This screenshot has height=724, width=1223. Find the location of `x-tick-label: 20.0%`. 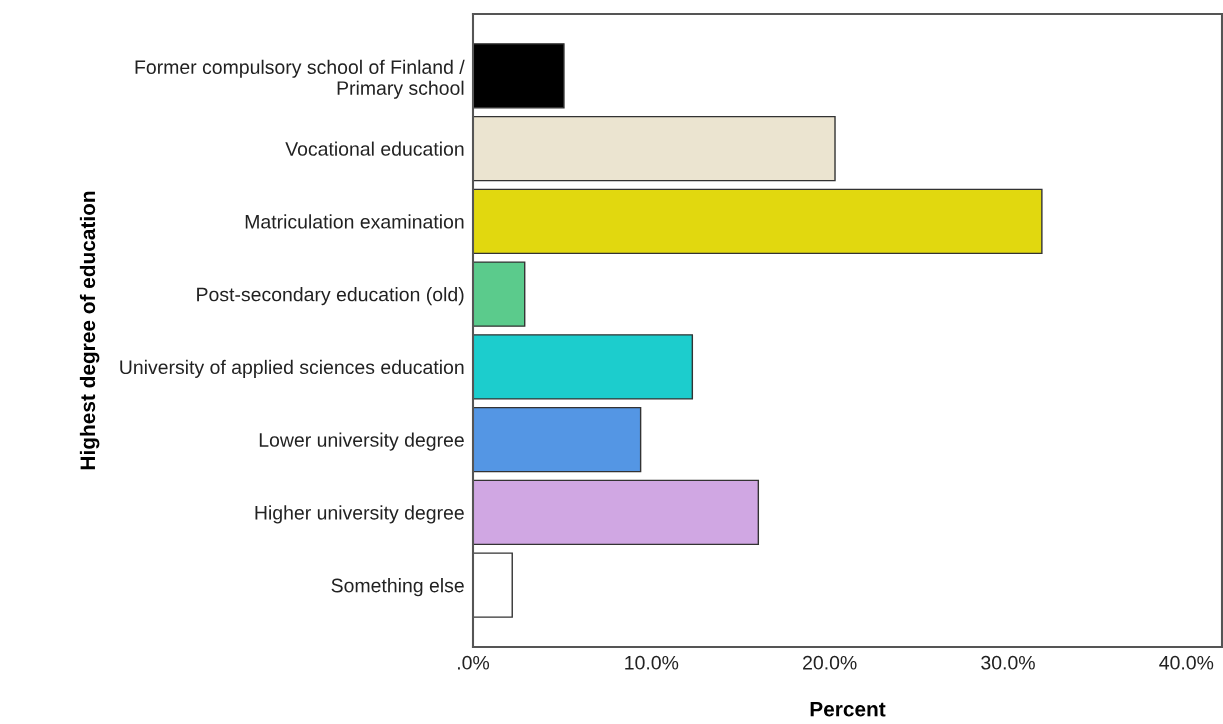

x-tick-label: 20.0% is located at coordinates (830, 662).